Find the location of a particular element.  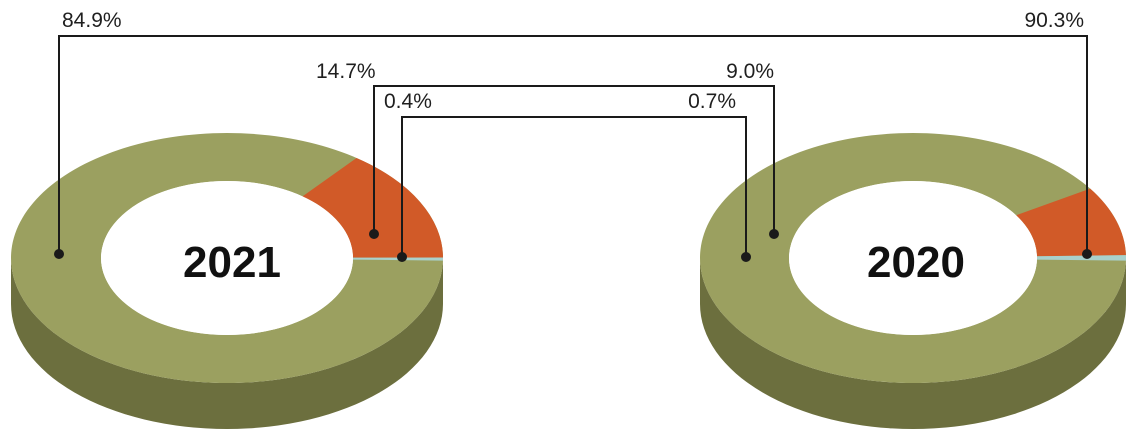

label-2020-orange: 9.0% is located at coordinates (750, 71).